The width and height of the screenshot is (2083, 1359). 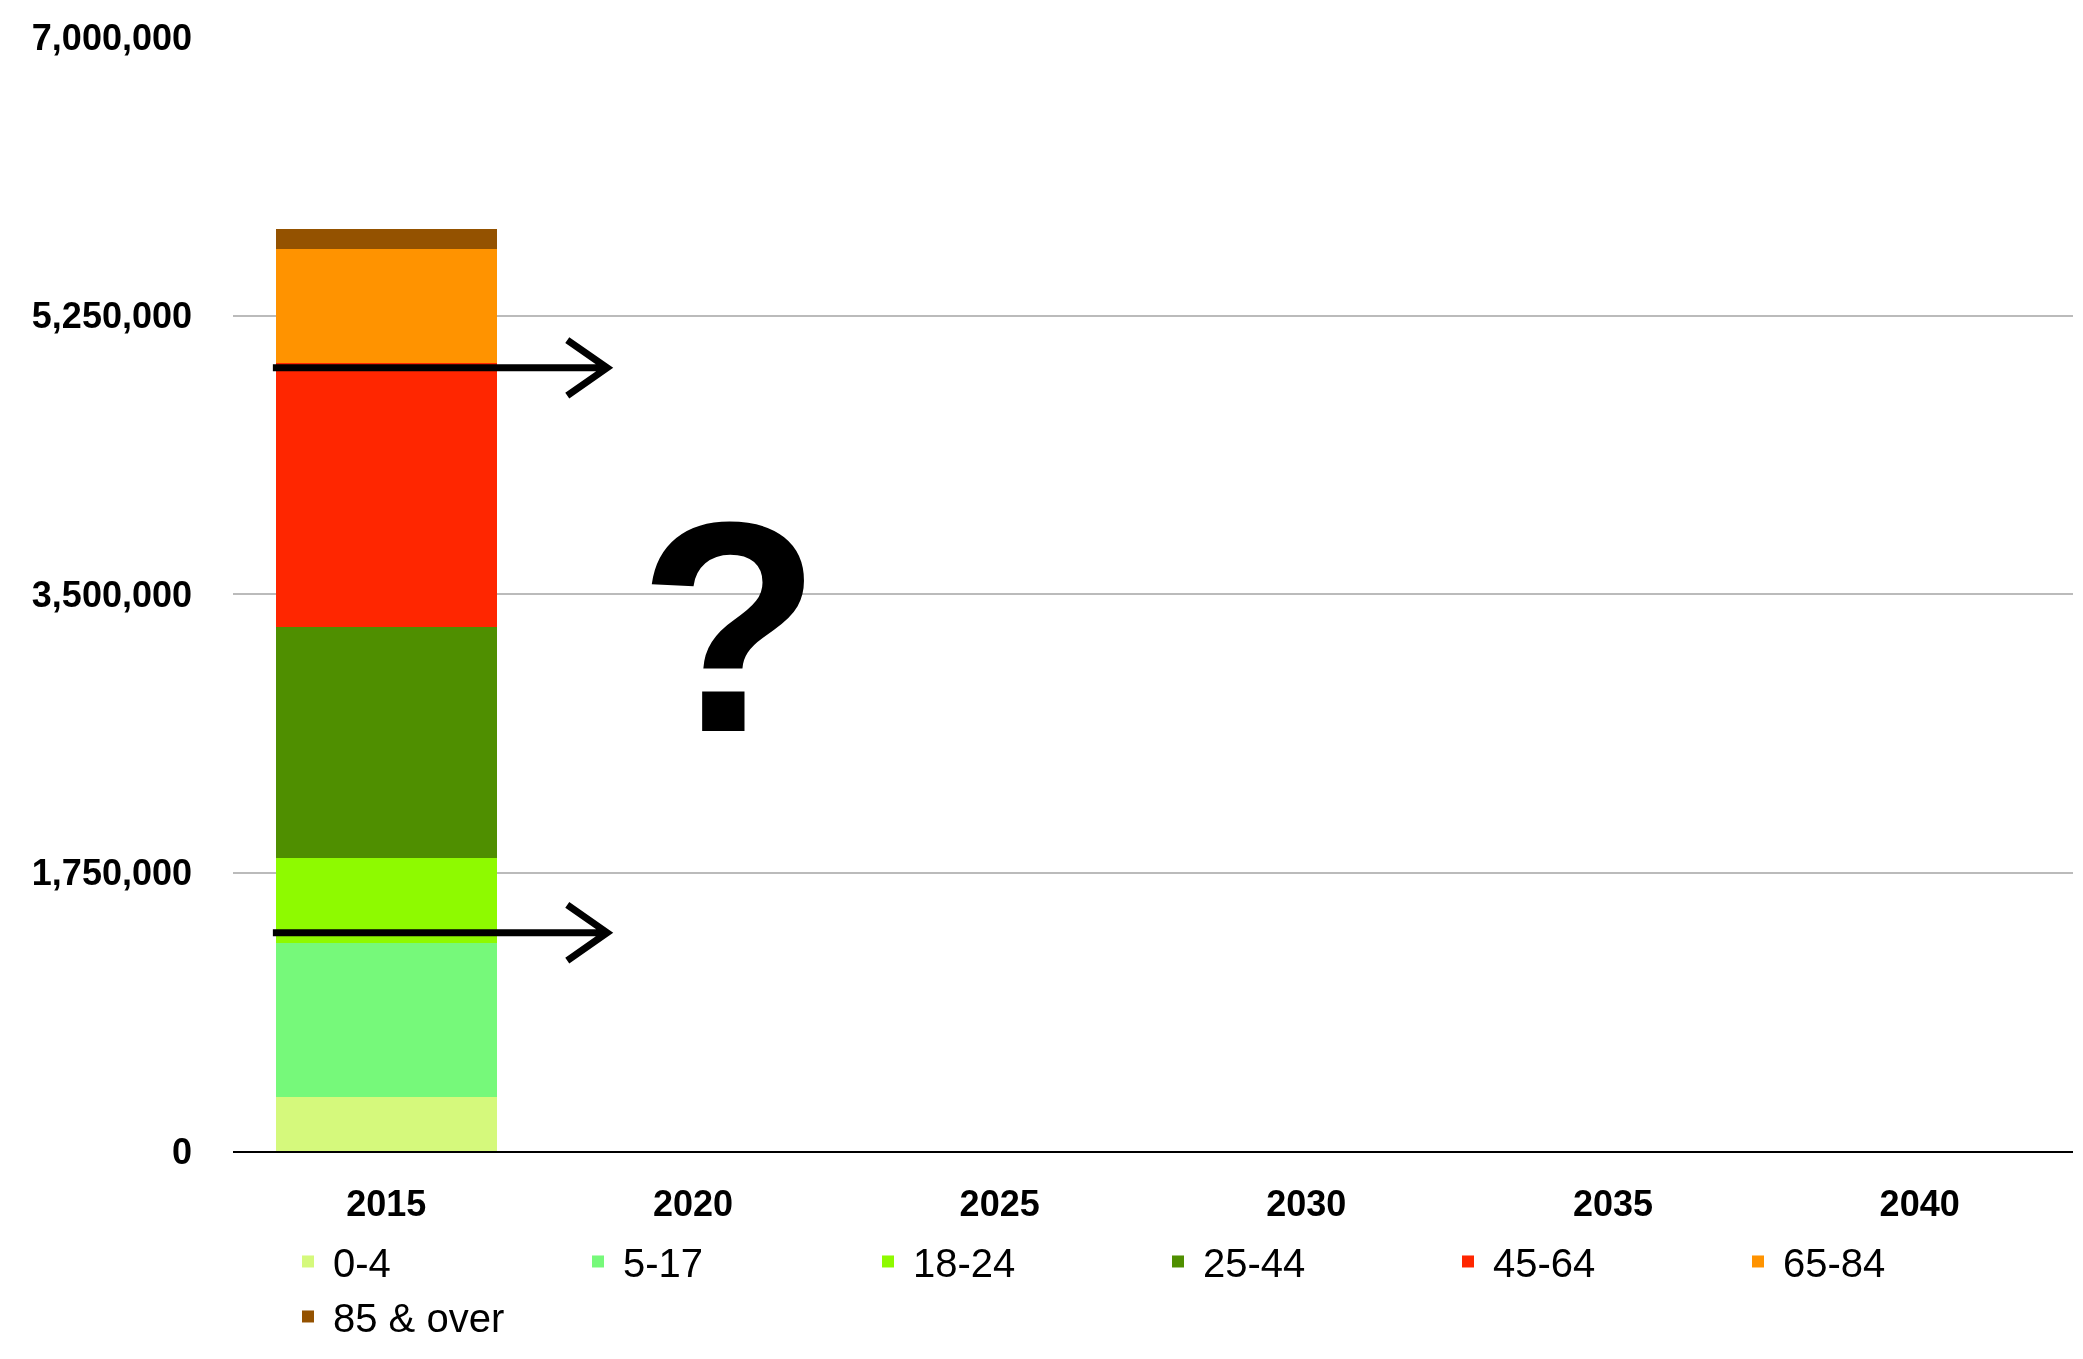 What do you see at coordinates (111, 37) in the screenshot?
I see `y-tick-label: 7,000,000` at bounding box center [111, 37].